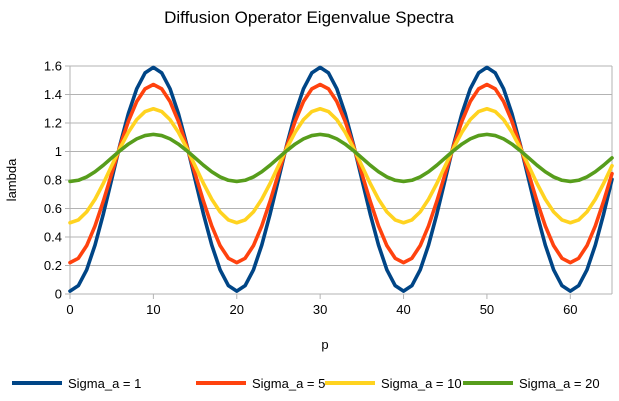 Image resolution: width=619 pixels, height=401 pixels. Describe the element at coordinates (53, 208) in the screenshot. I see `y-tick-label: 0.6` at that location.